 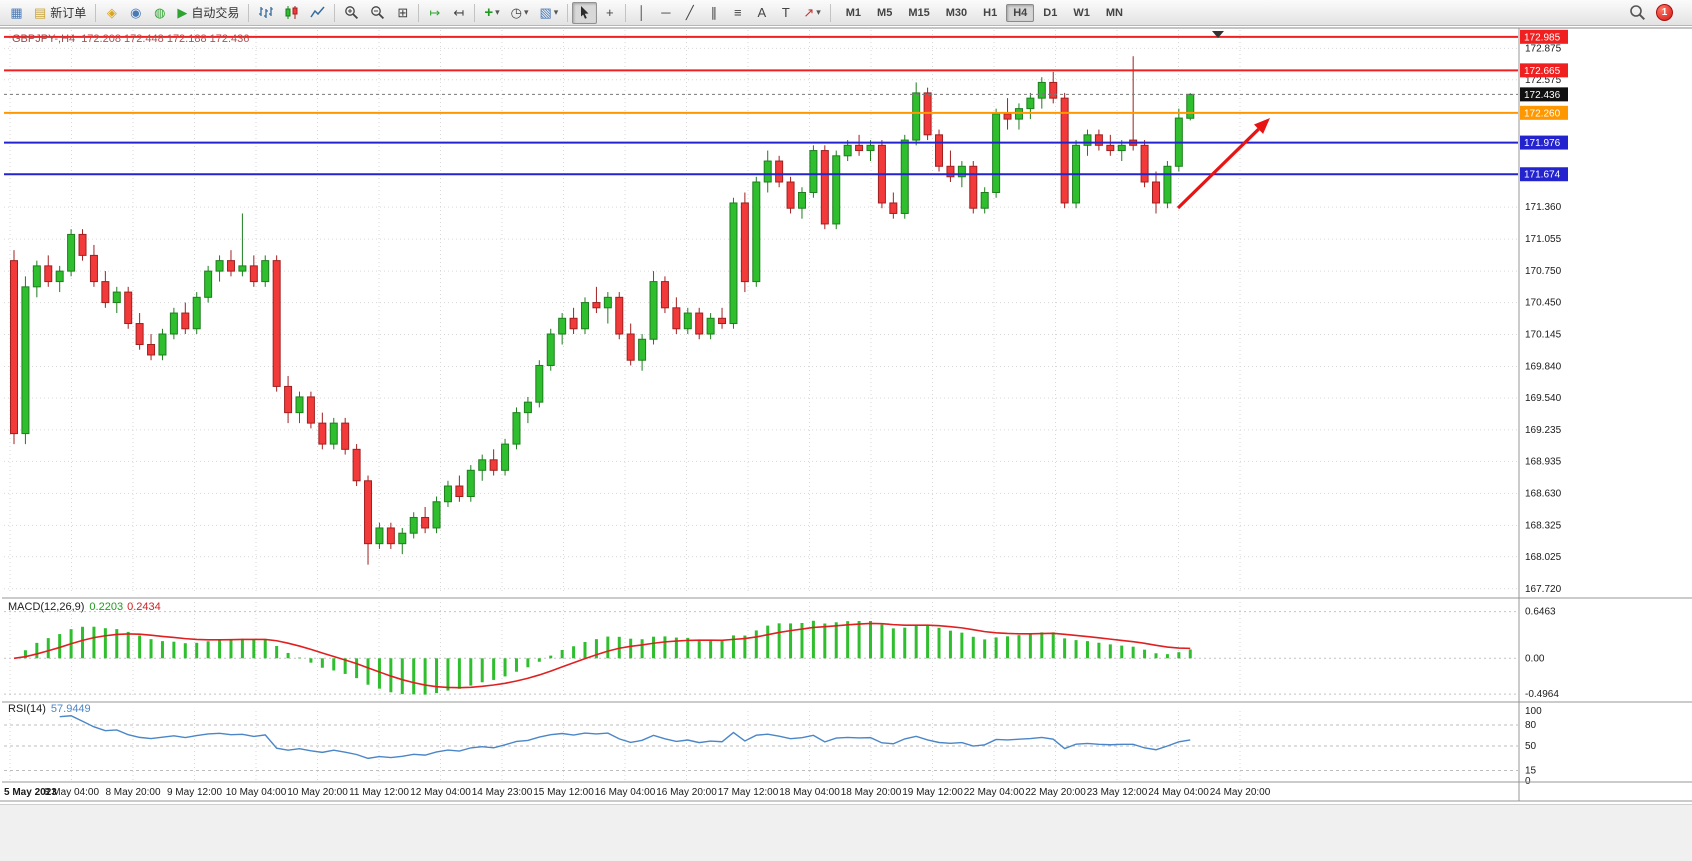 I want to click on price-tick: 167.720, so click(x=1543, y=589).